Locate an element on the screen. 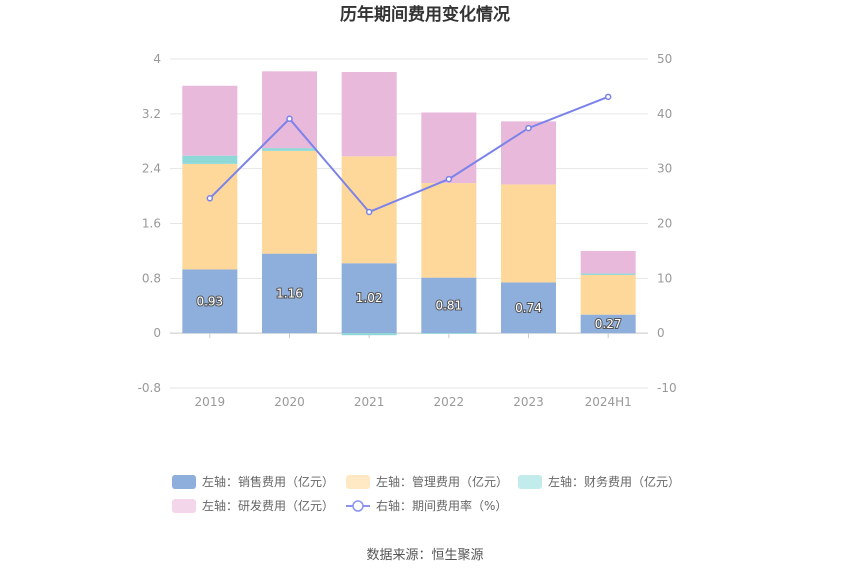 The width and height of the screenshot is (850, 575). sales-data-label: 1.02 is located at coordinates (369, 298).